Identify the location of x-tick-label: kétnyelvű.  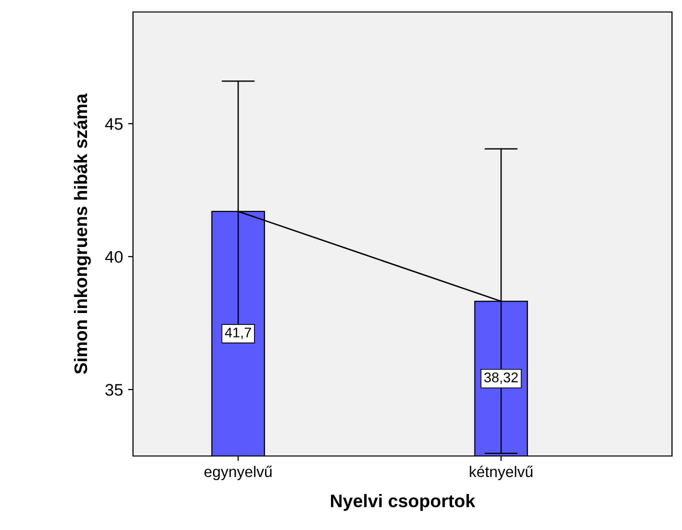
(501, 473).